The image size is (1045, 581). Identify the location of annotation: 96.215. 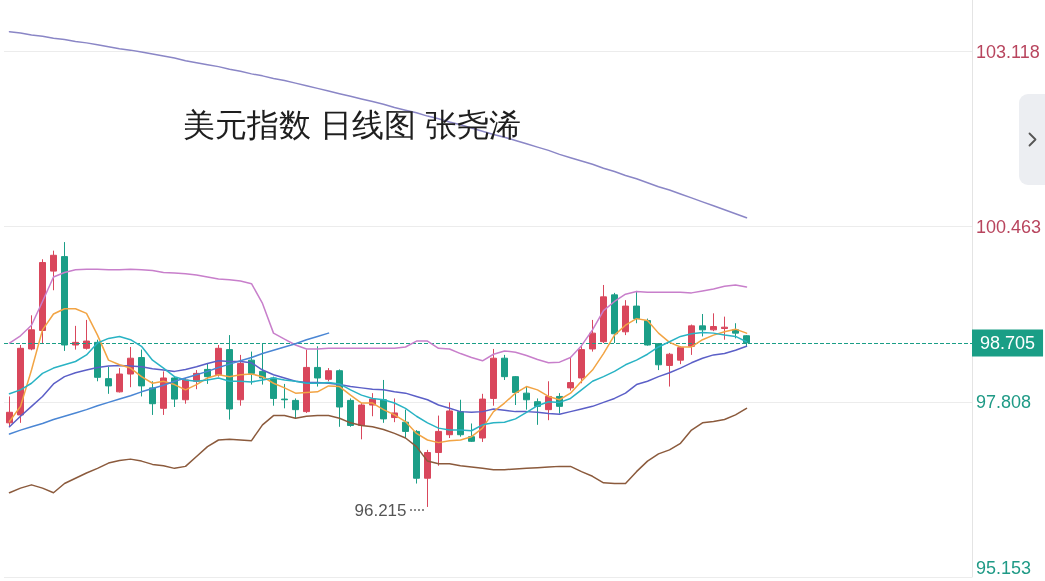
(380, 511).